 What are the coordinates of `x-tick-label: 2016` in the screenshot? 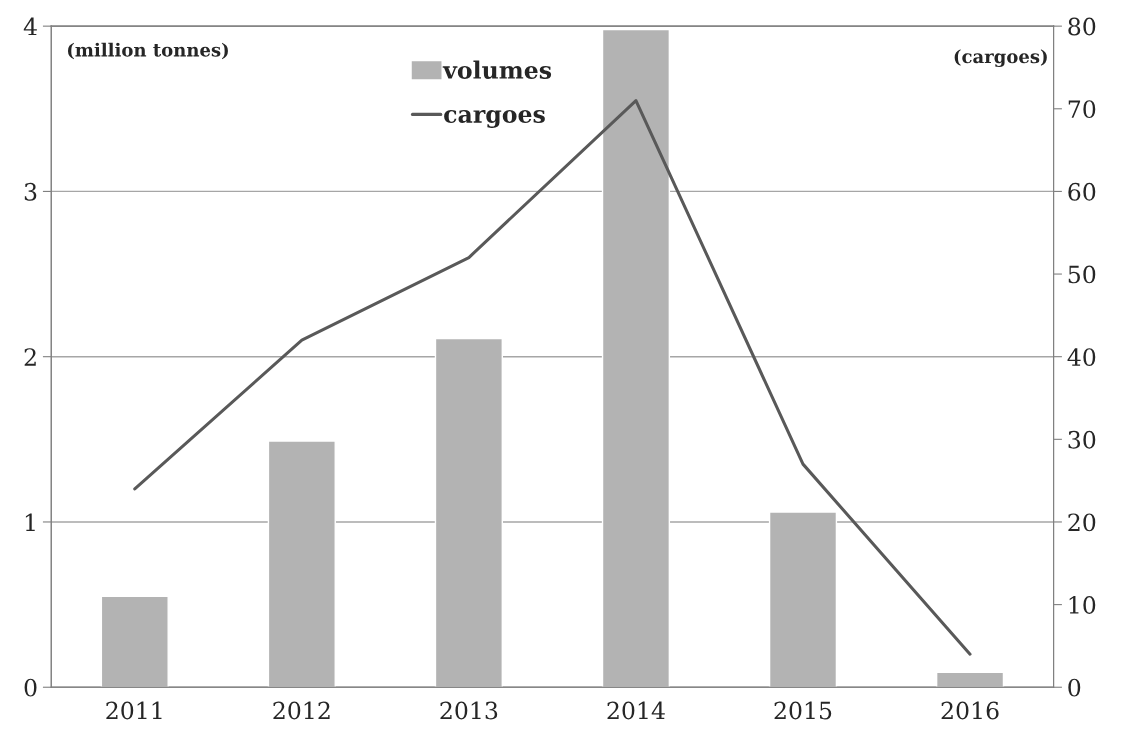 It's located at (970, 710).